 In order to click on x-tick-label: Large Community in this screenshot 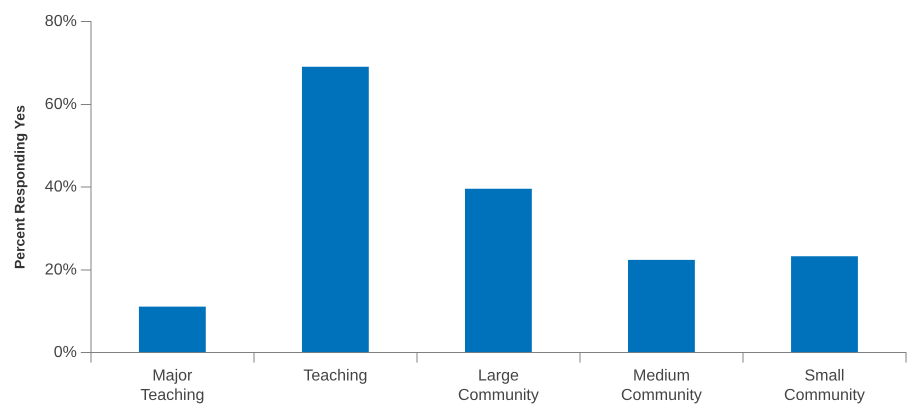, I will do `click(498, 386)`.